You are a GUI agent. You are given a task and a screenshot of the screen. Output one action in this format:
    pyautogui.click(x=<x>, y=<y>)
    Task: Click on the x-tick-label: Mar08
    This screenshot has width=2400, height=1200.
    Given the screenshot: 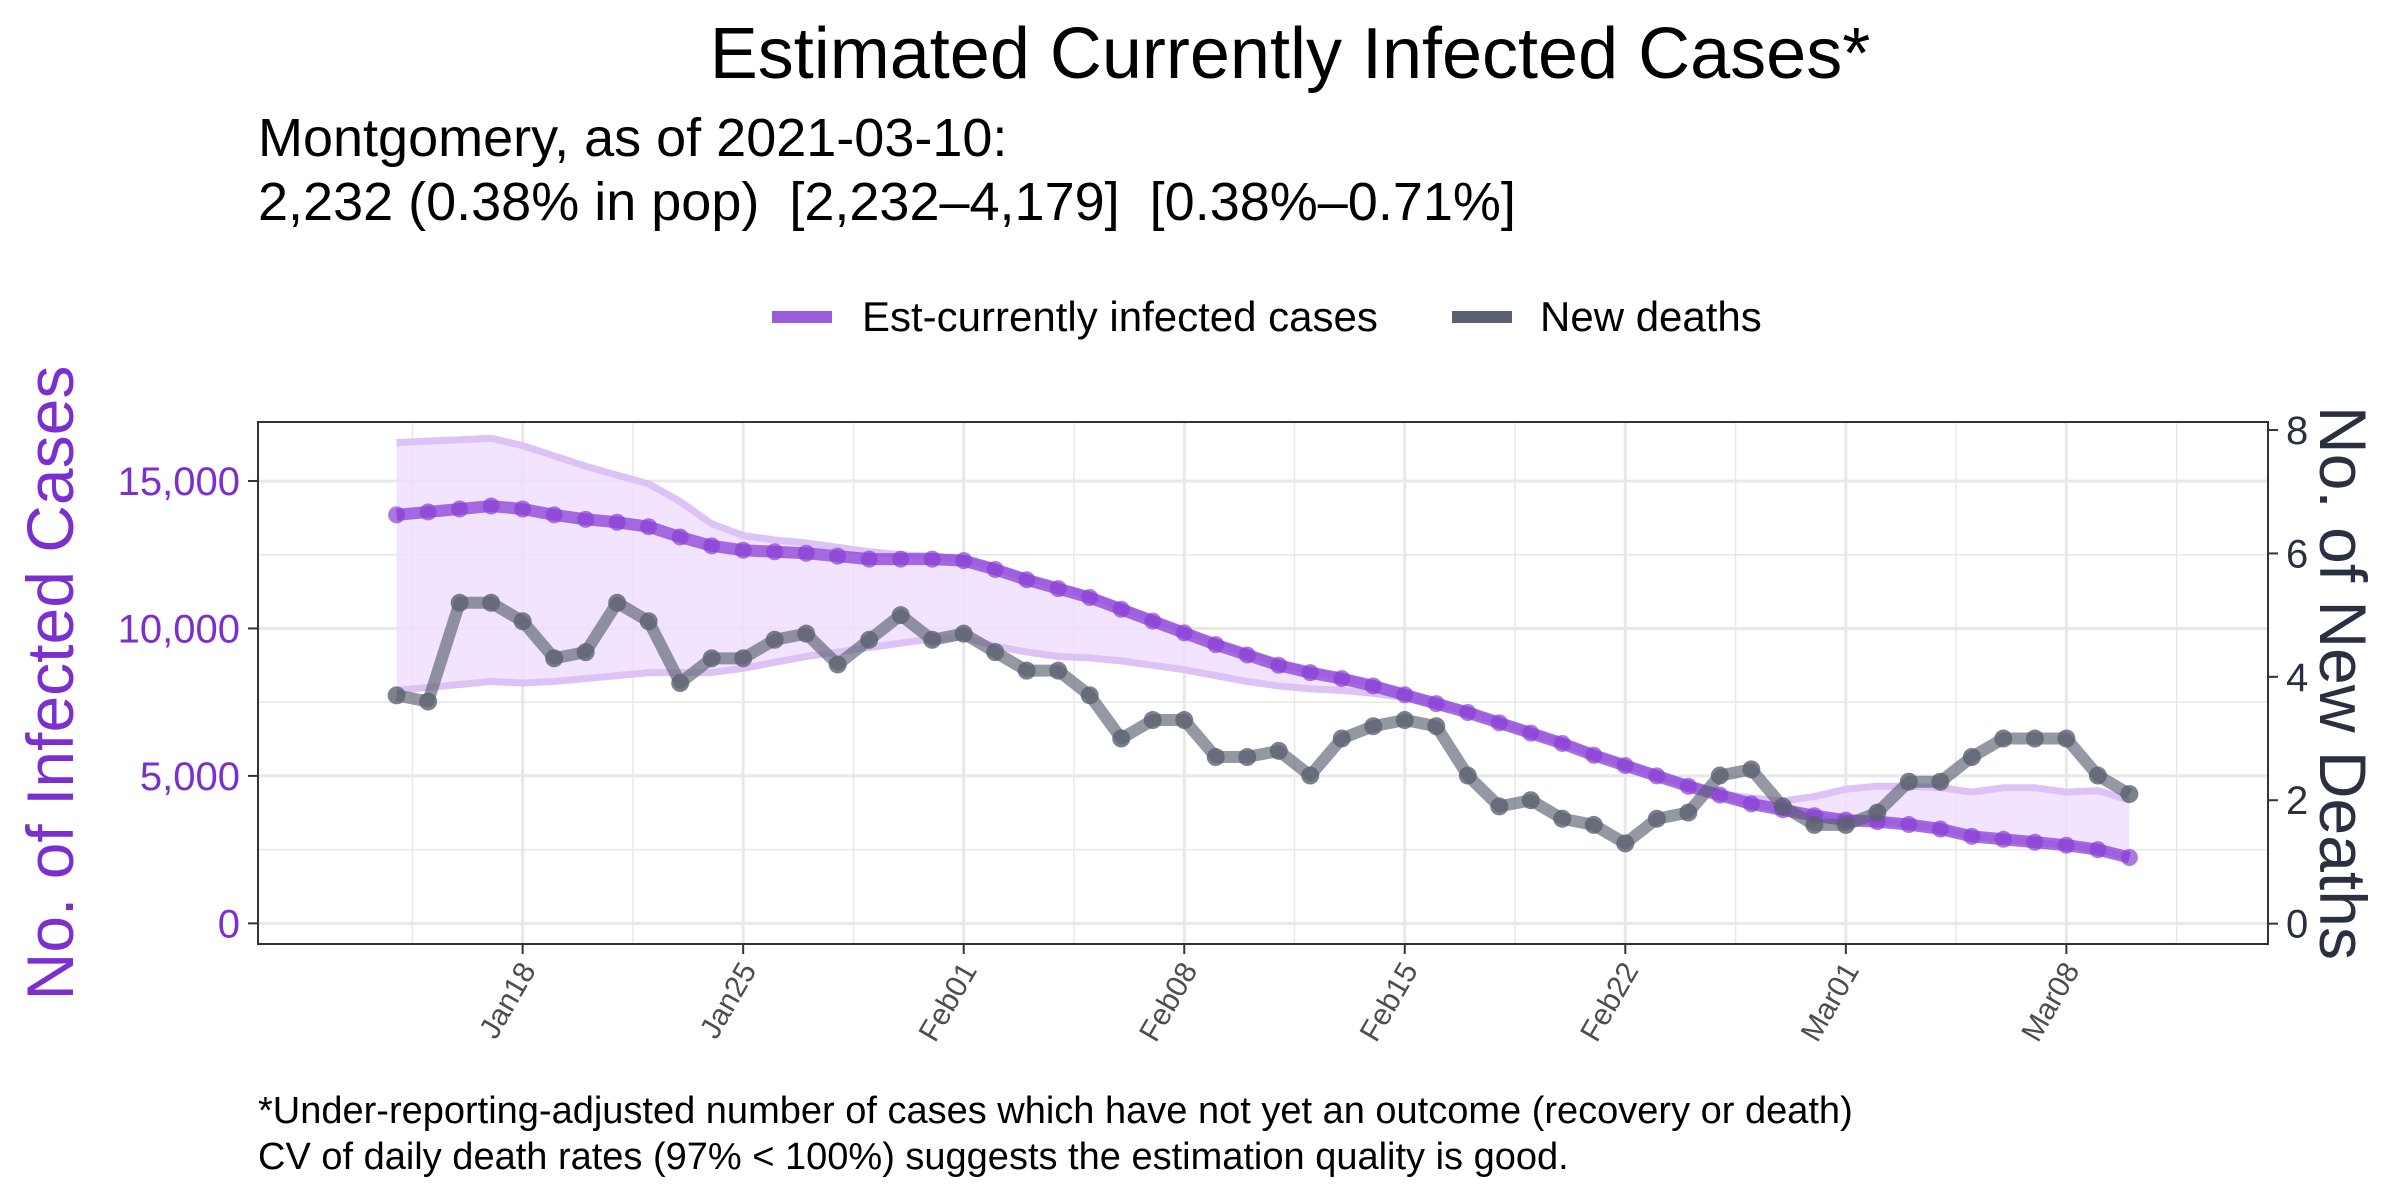 What is the action you would take?
    pyautogui.click(x=2050, y=1002)
    